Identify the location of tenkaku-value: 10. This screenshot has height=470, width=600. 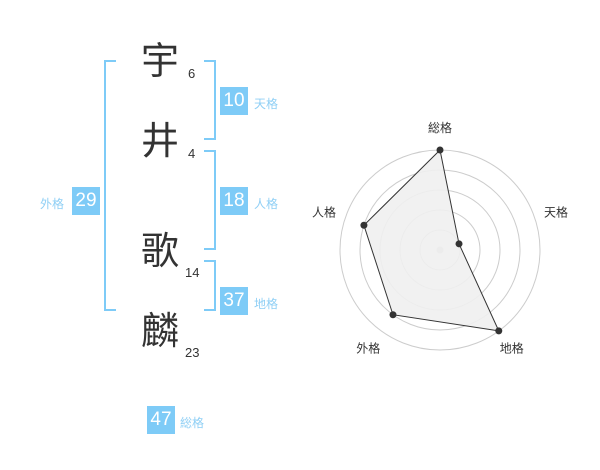
(234, 101).